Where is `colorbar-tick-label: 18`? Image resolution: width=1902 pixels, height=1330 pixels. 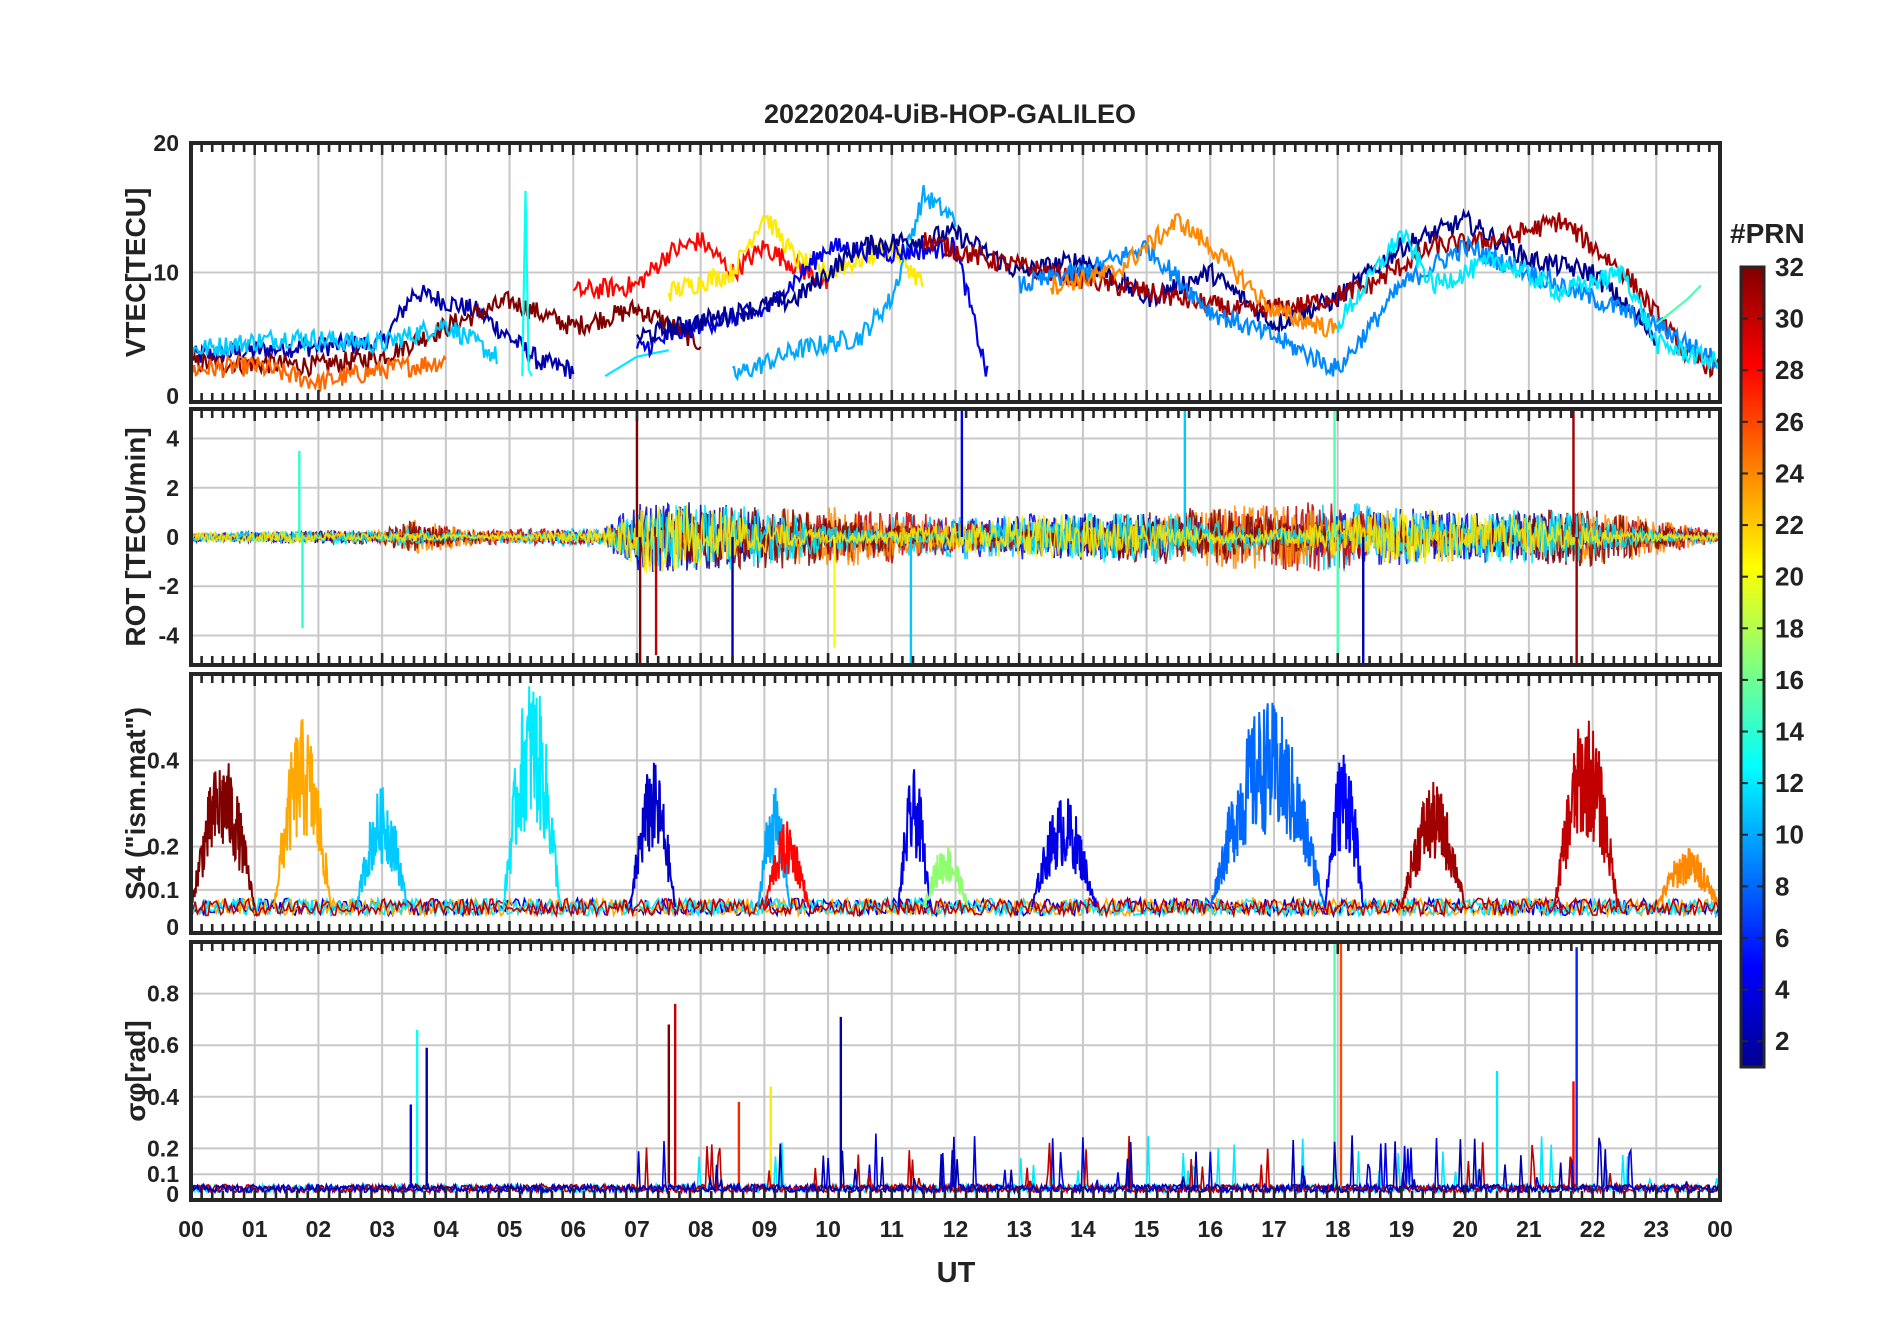 colorbar-tick-label: 18 is located at coordinates (1789, 628).